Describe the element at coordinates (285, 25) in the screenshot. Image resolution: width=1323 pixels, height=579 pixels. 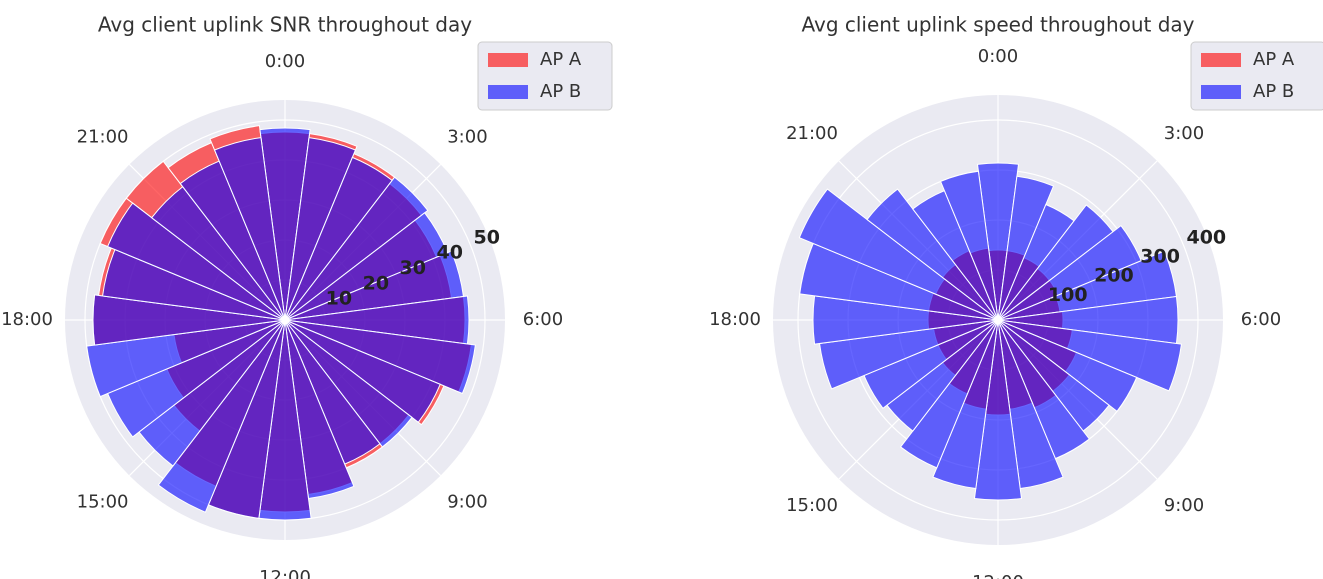
I see `chart-title: Avg client uplink SNR throughout day` at that location.